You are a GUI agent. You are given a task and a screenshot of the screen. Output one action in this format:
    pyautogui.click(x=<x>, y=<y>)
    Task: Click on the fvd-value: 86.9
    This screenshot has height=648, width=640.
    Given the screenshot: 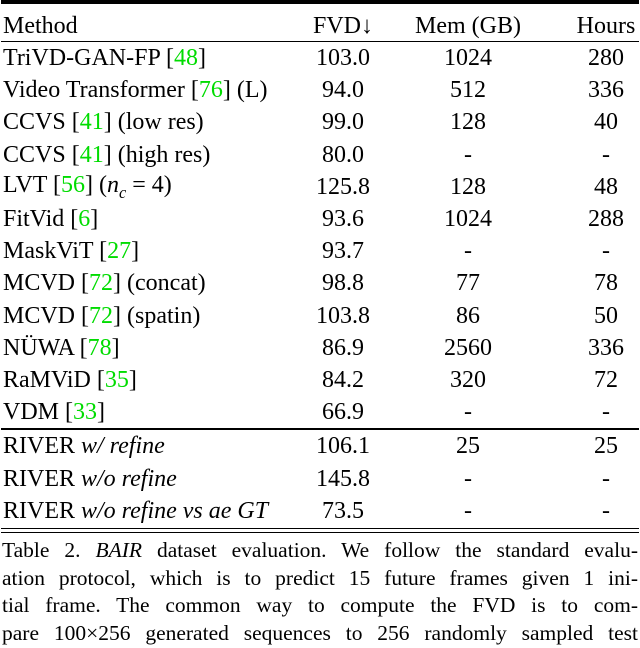 What is the action you would take?
    pyautogui.click(x=343, y=347)
    